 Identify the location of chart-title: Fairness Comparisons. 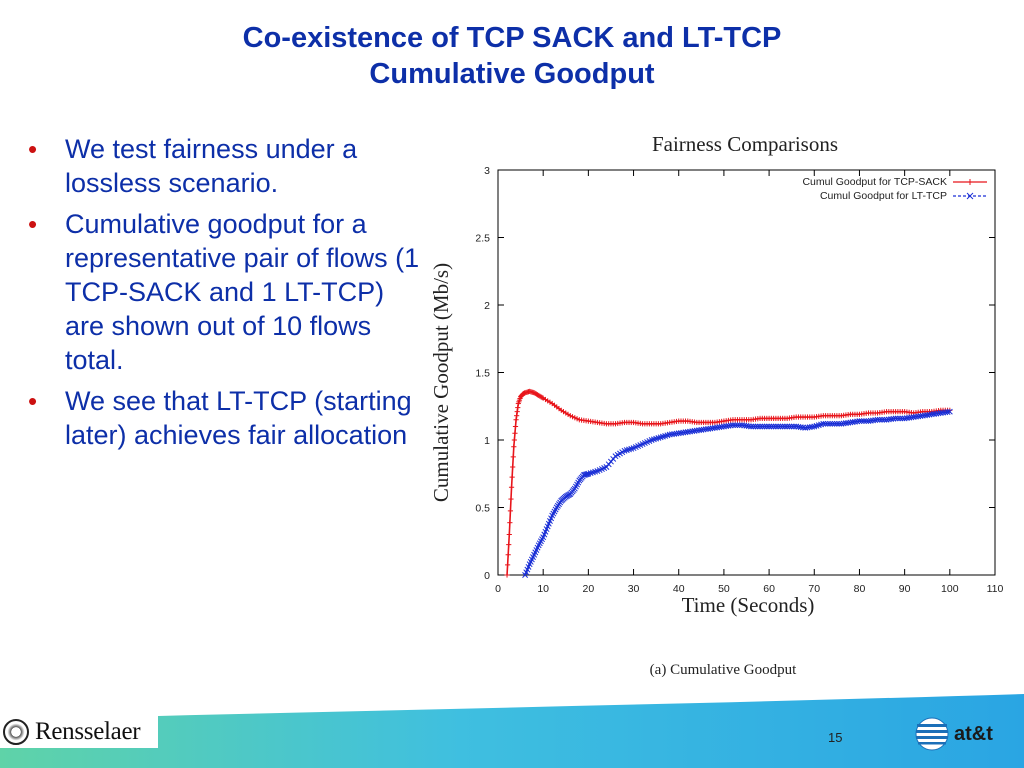
(745, 144).